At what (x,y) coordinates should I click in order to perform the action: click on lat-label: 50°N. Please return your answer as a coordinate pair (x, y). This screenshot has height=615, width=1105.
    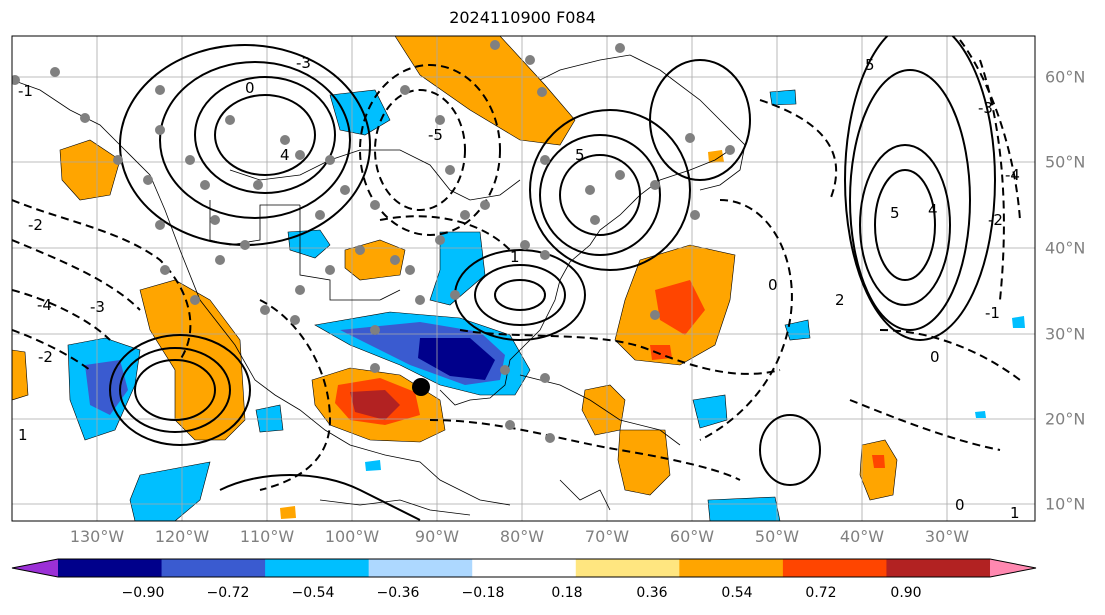
    Looking at the image, I should click on (1065, 162).